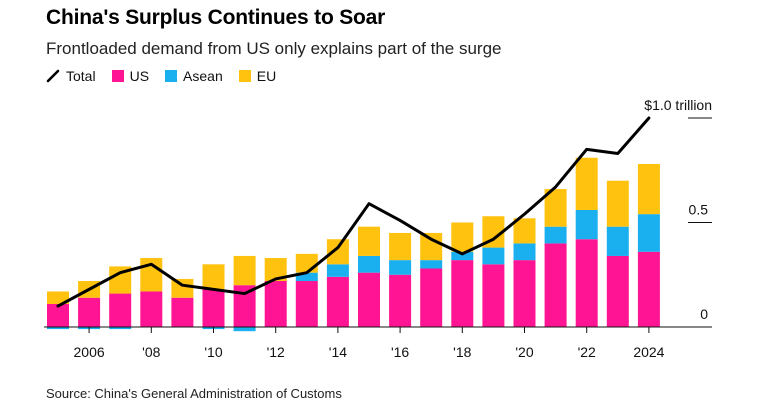  What do you see at coordinates (139, 76) in the screenshot?
I see `legend-label-us: US` at bounding box center [139, 76].